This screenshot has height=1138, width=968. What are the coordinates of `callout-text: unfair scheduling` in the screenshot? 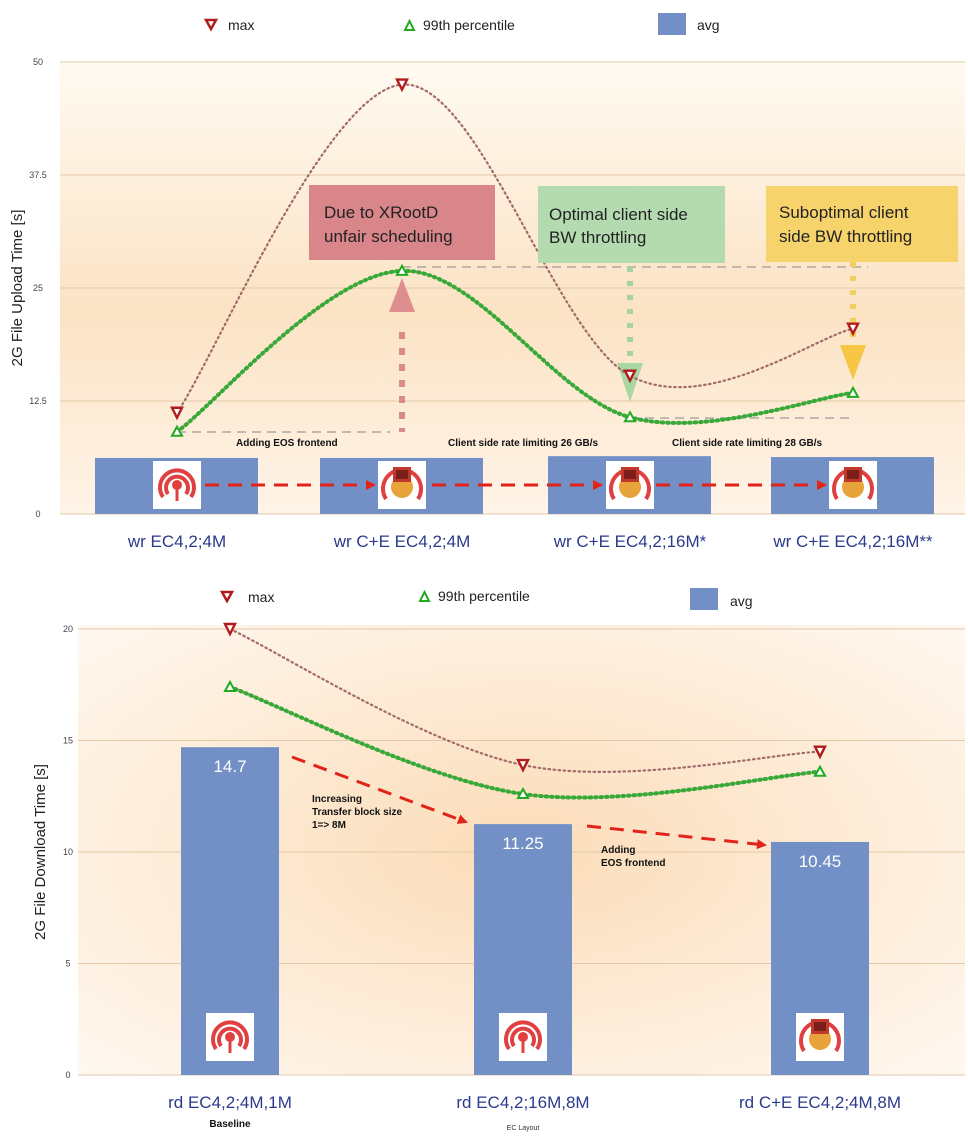 It's located at (388, 236).